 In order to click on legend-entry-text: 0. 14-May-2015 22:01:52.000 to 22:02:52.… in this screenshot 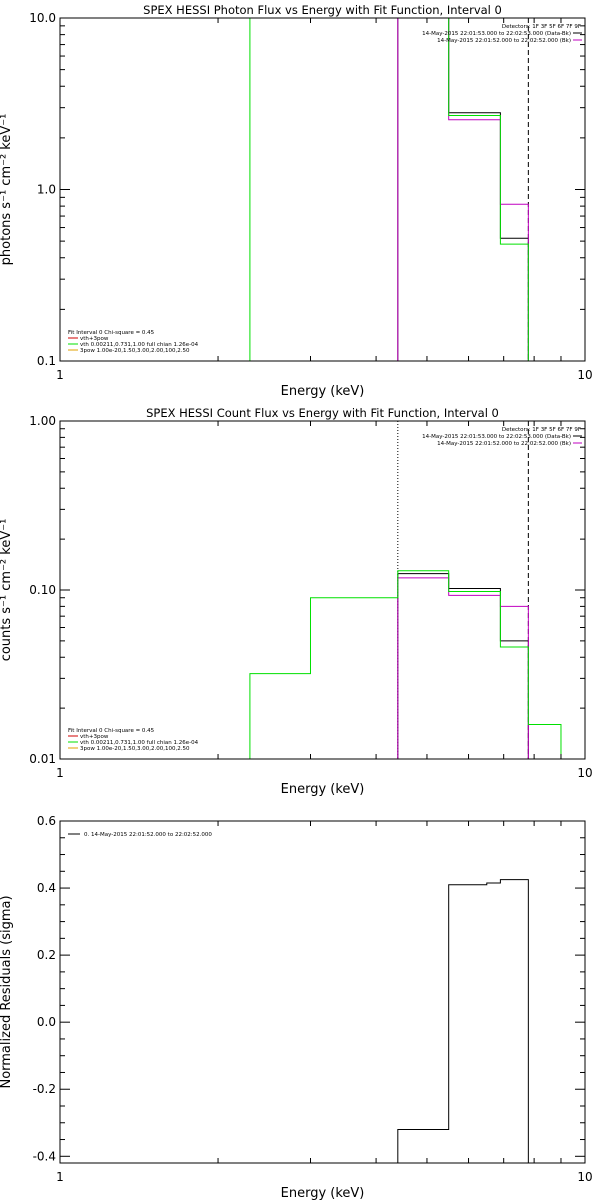, I will do `click(148, 835)`.